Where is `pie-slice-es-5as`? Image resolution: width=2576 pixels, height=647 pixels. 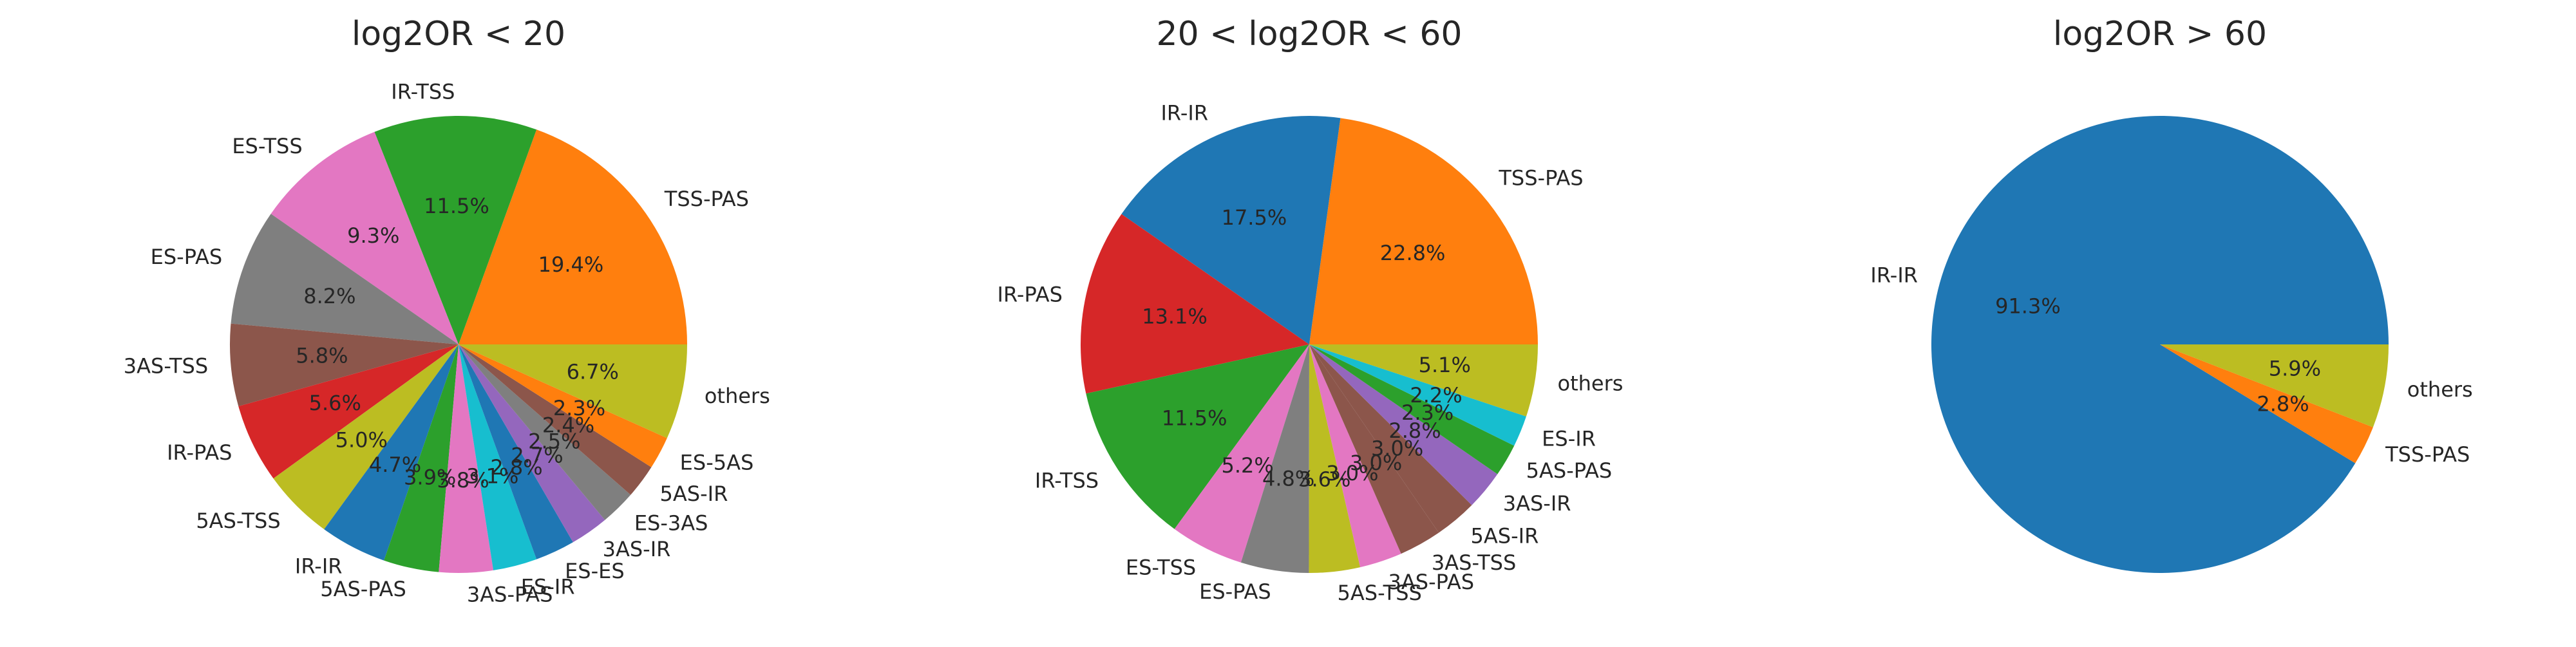 pie-slice-es-5as is located at coordinates (563, 406).